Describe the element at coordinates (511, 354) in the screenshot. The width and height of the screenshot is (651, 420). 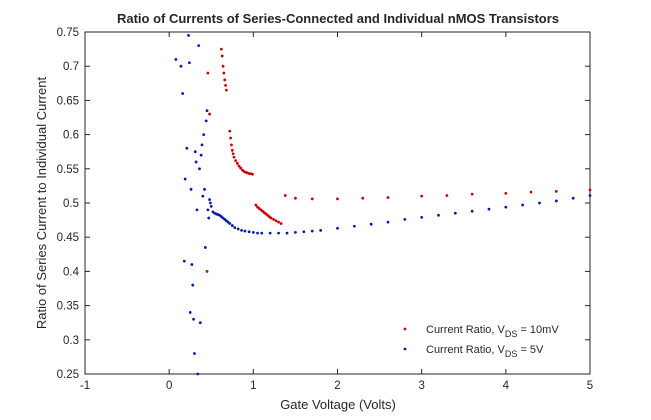
I see `legend-sub-series-2: DS` at that location.